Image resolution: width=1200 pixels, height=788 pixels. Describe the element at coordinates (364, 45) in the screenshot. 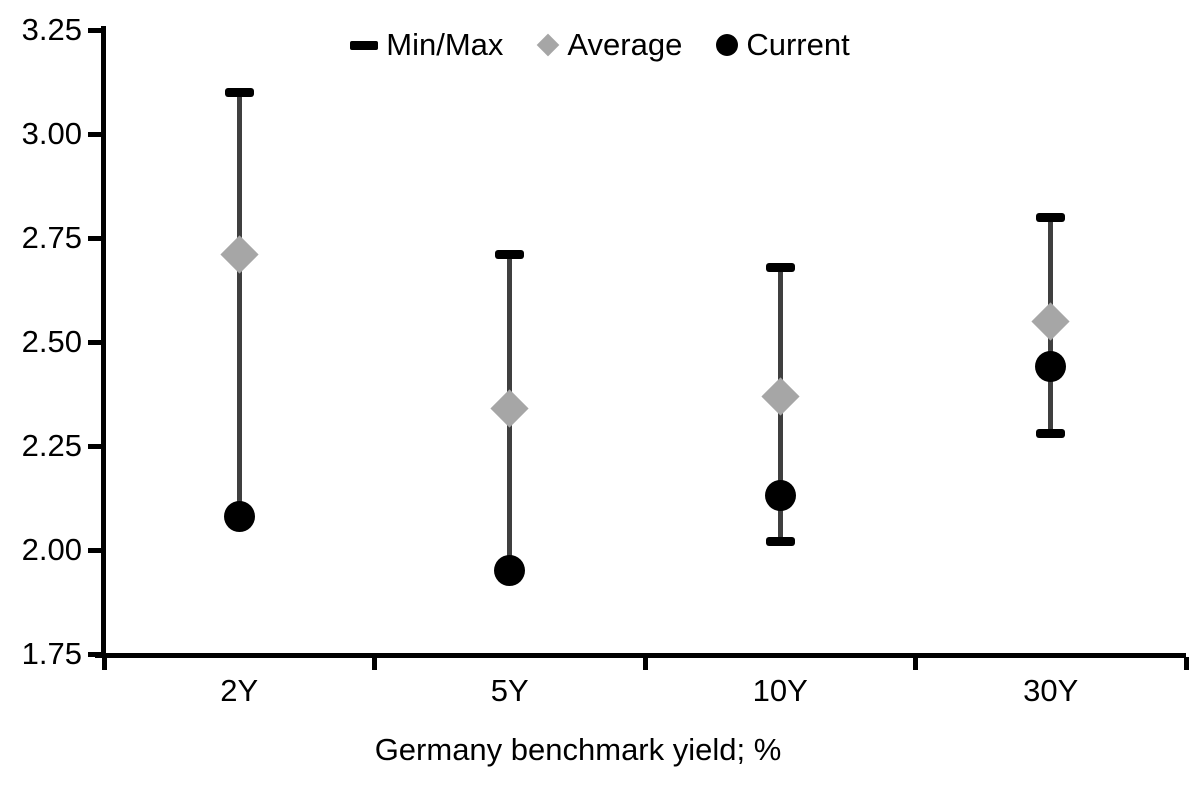

I see `minmax-dash-icon` at that location.